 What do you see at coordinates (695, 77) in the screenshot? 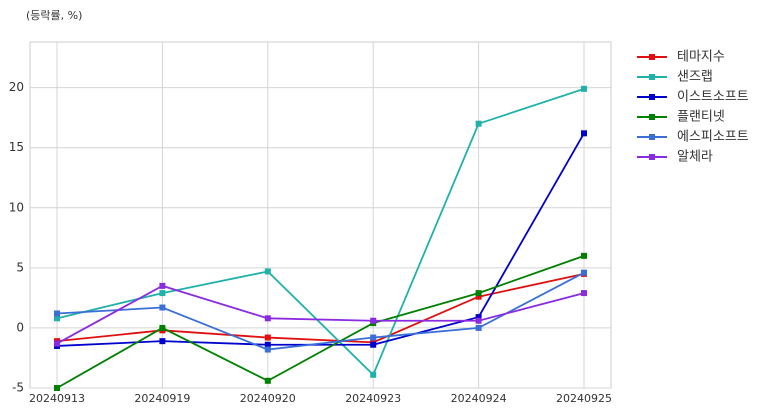
I see `legend-label: 샌즈랩` at bounding box center [695, 77].